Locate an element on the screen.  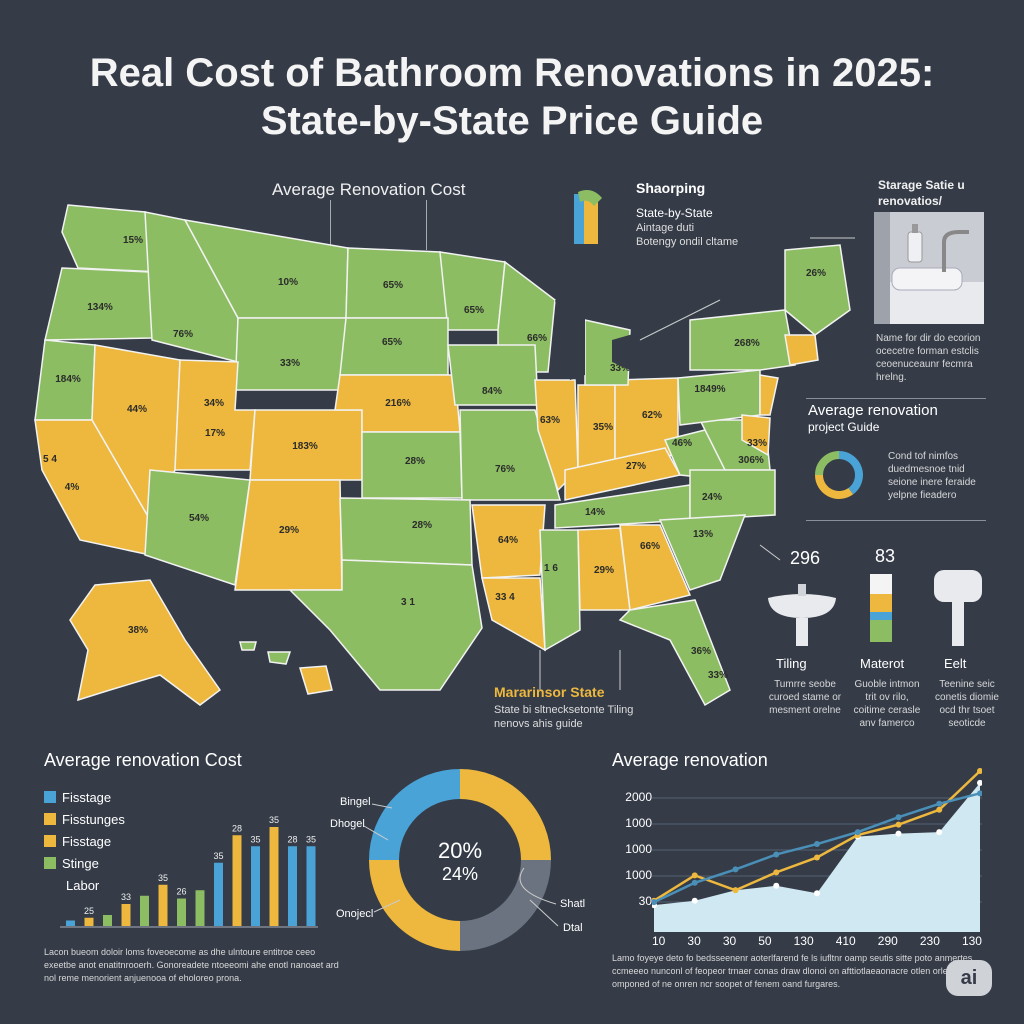
map-value-label: 216% is located at coordinates (398, 403).